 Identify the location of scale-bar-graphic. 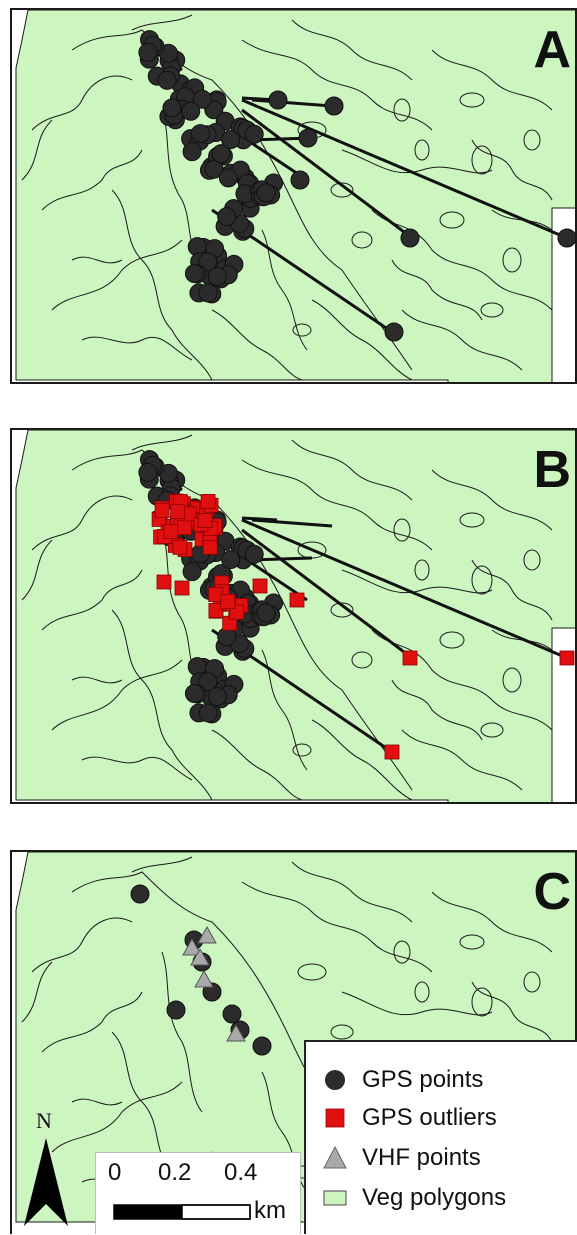
(182, 1212).